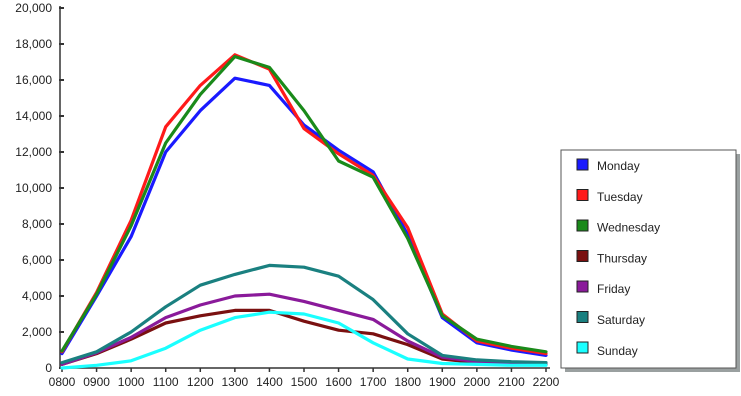 The width and height of the screenshot is (741, 396). I want to click on x-tick-label: 1600, so click(338, 382).